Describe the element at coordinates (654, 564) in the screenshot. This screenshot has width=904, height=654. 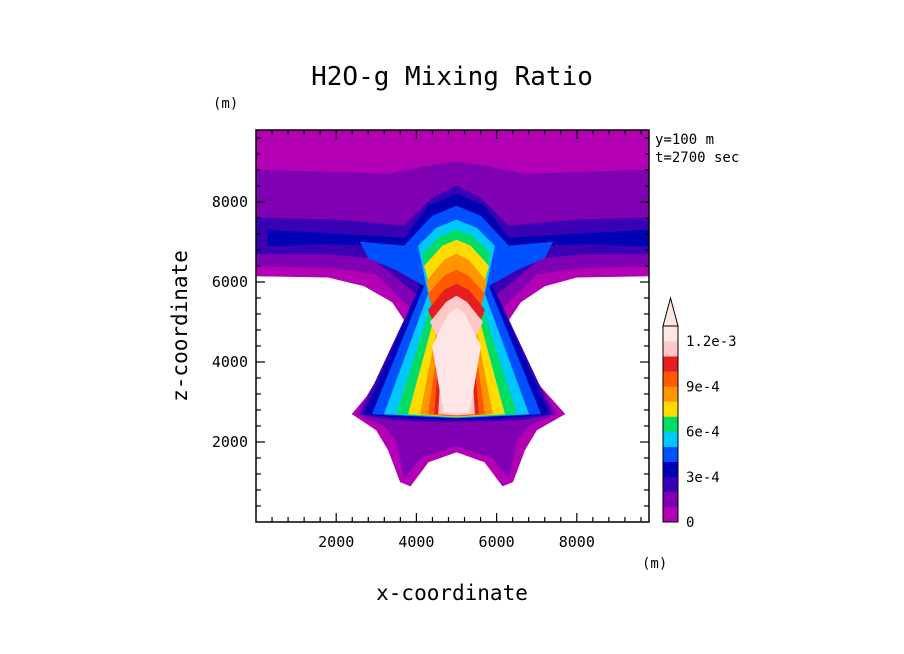
I see `x-unit-label: (m)` at that location.